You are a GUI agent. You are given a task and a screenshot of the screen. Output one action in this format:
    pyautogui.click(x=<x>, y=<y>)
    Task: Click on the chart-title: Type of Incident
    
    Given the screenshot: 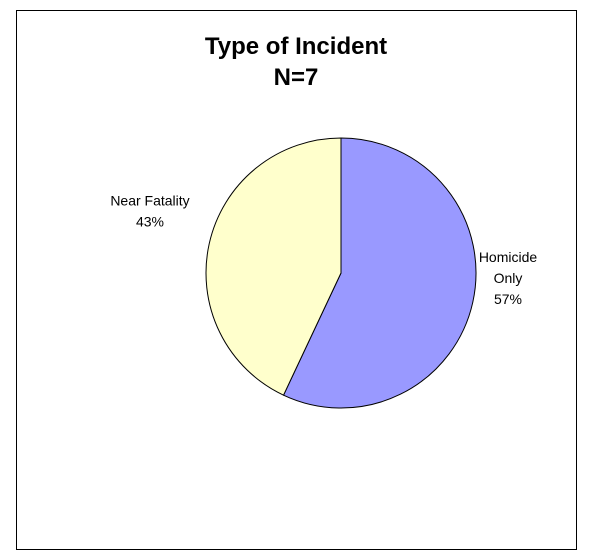 What is the action you would take?
    pyautogui.click(x=296, y=46)
    